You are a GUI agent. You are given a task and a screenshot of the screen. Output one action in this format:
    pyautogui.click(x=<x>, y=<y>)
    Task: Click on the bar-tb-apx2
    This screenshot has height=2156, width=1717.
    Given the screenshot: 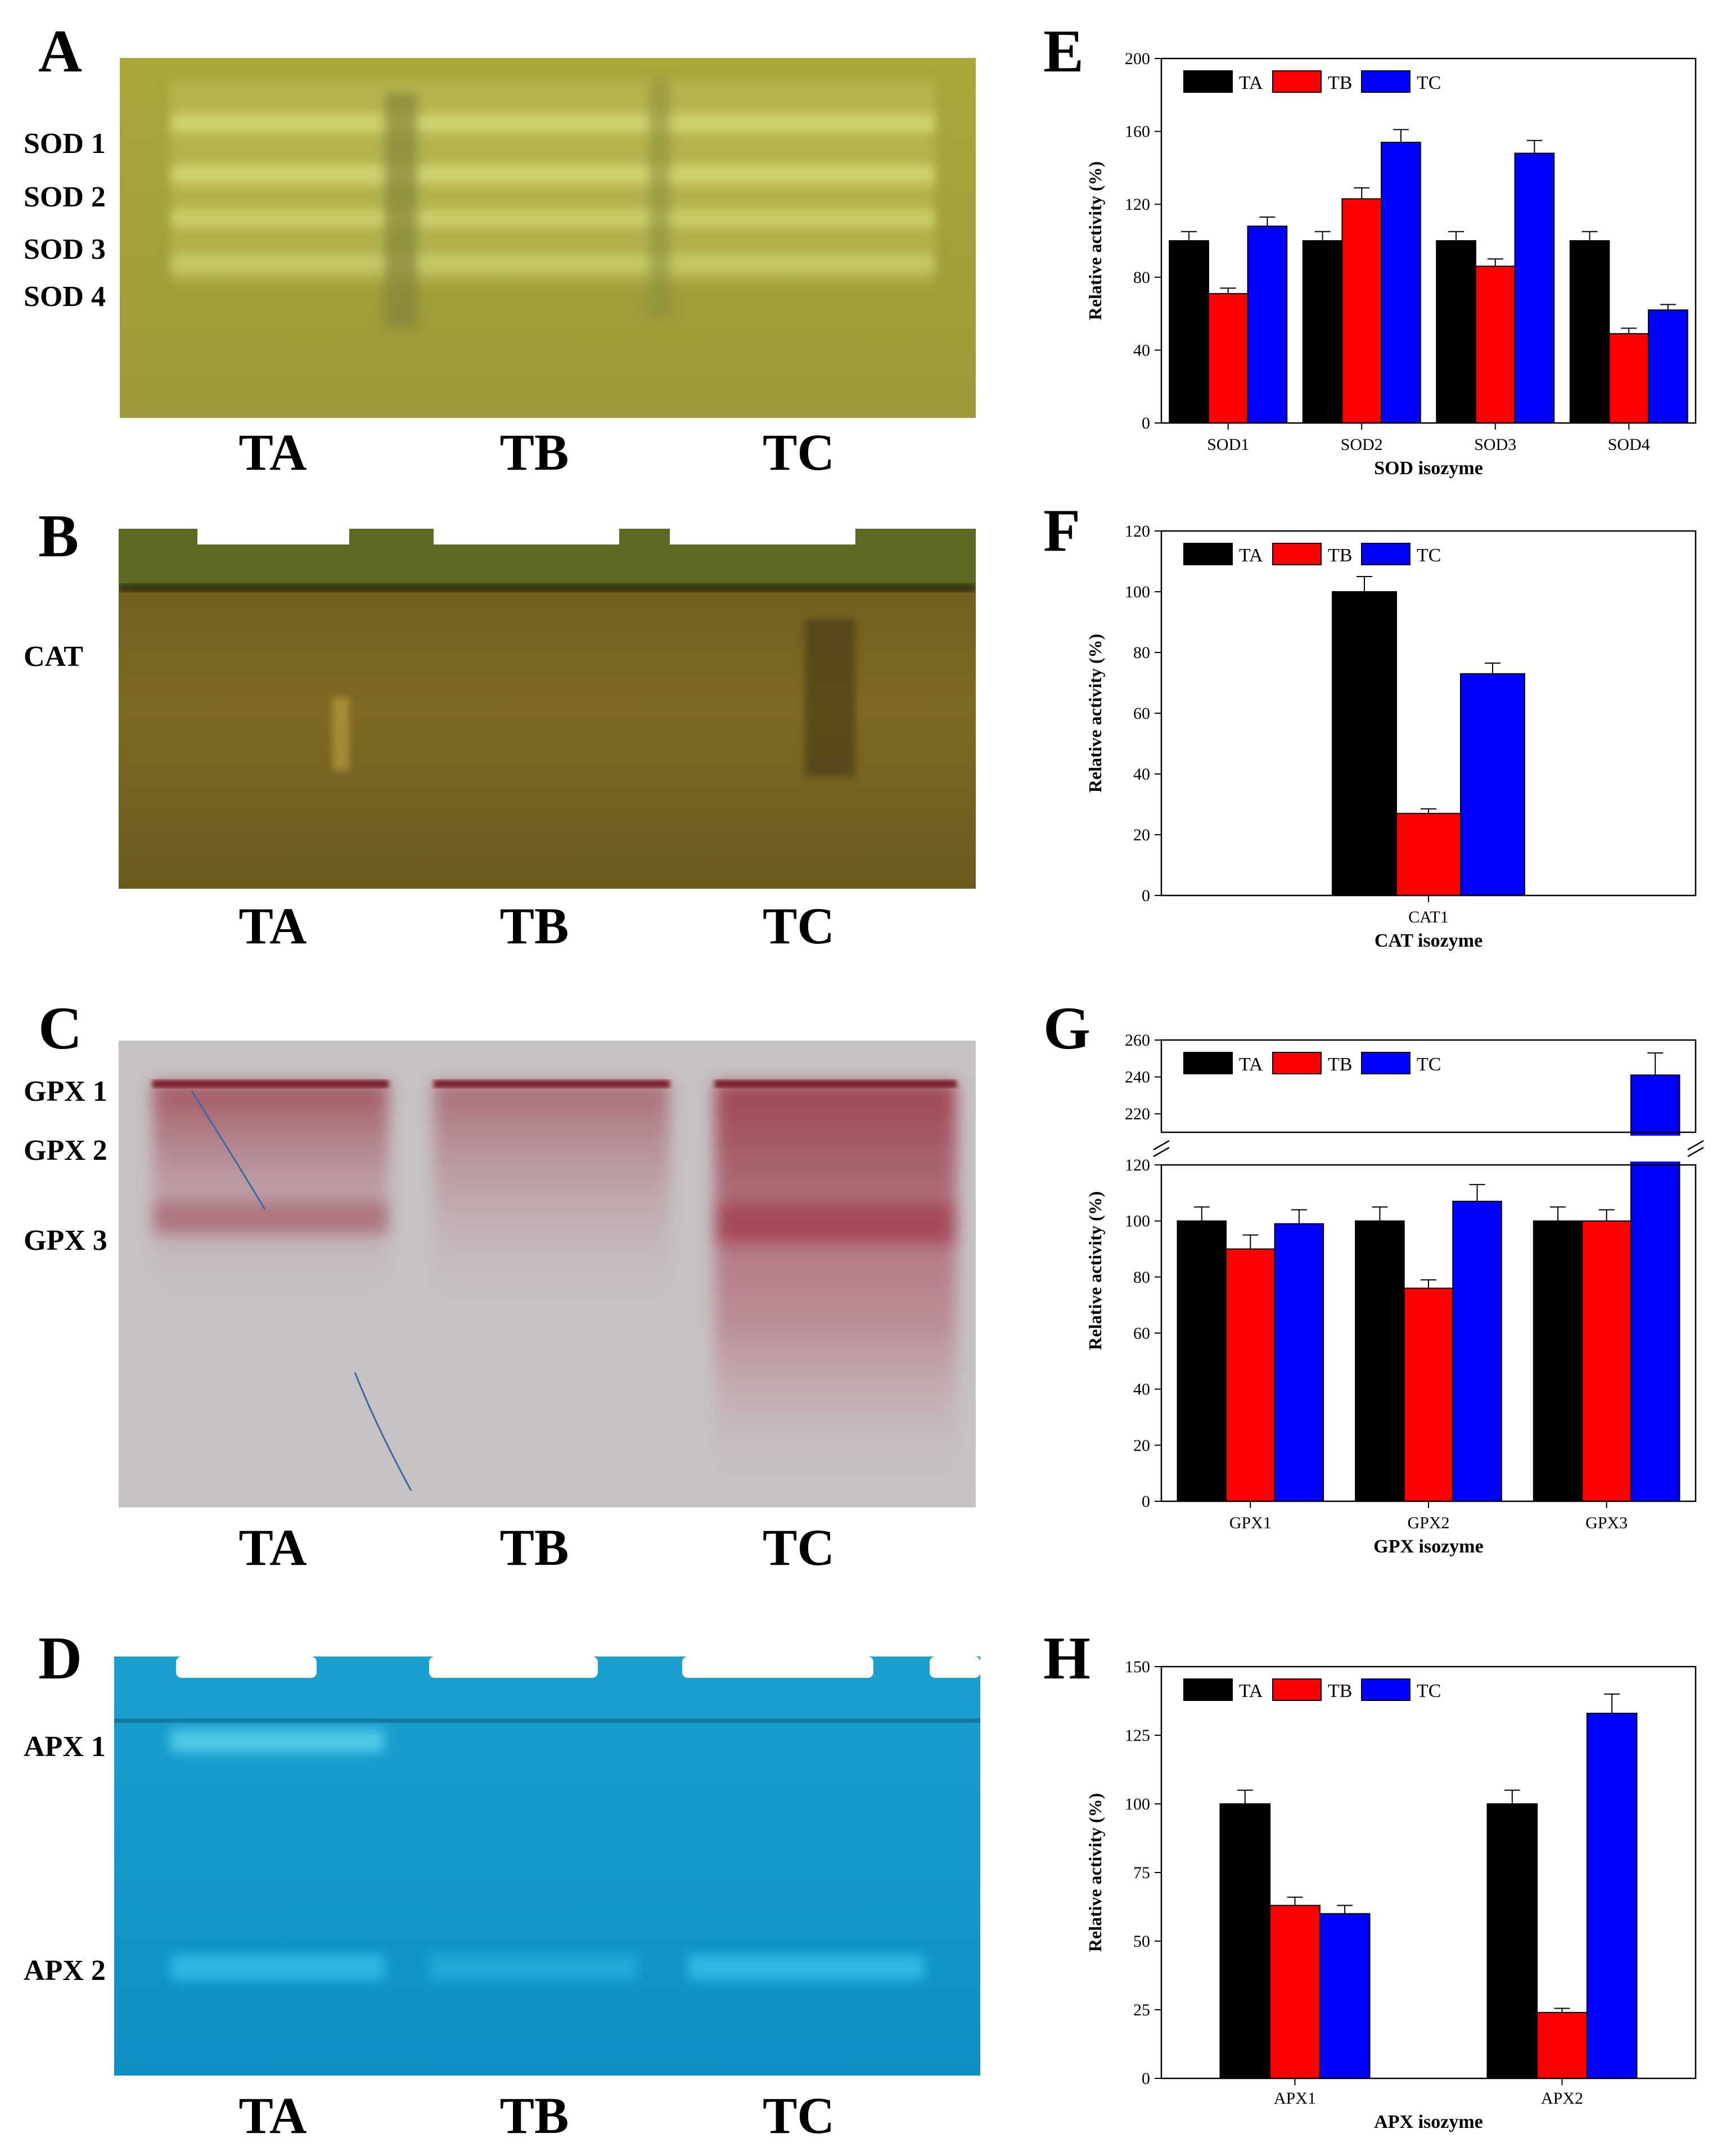 What is the action you would take?
    pyautogui.click(x=1562, y=2045)
    